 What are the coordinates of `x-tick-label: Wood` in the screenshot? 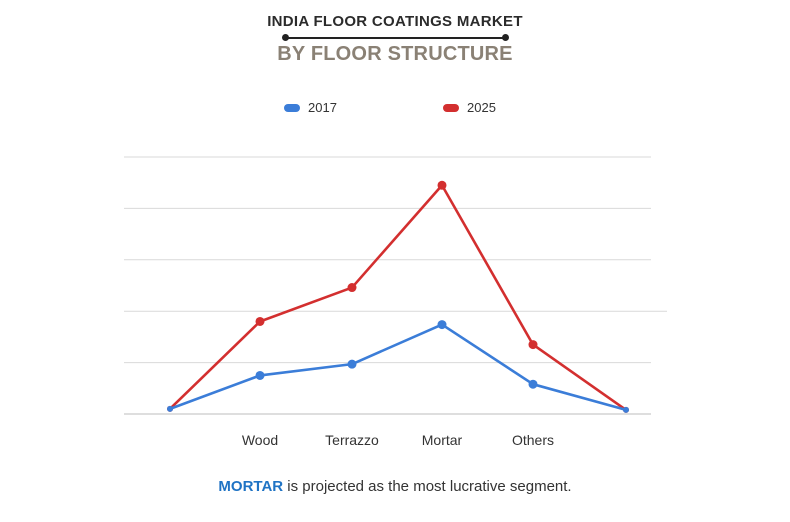 It's located at (260, 440).